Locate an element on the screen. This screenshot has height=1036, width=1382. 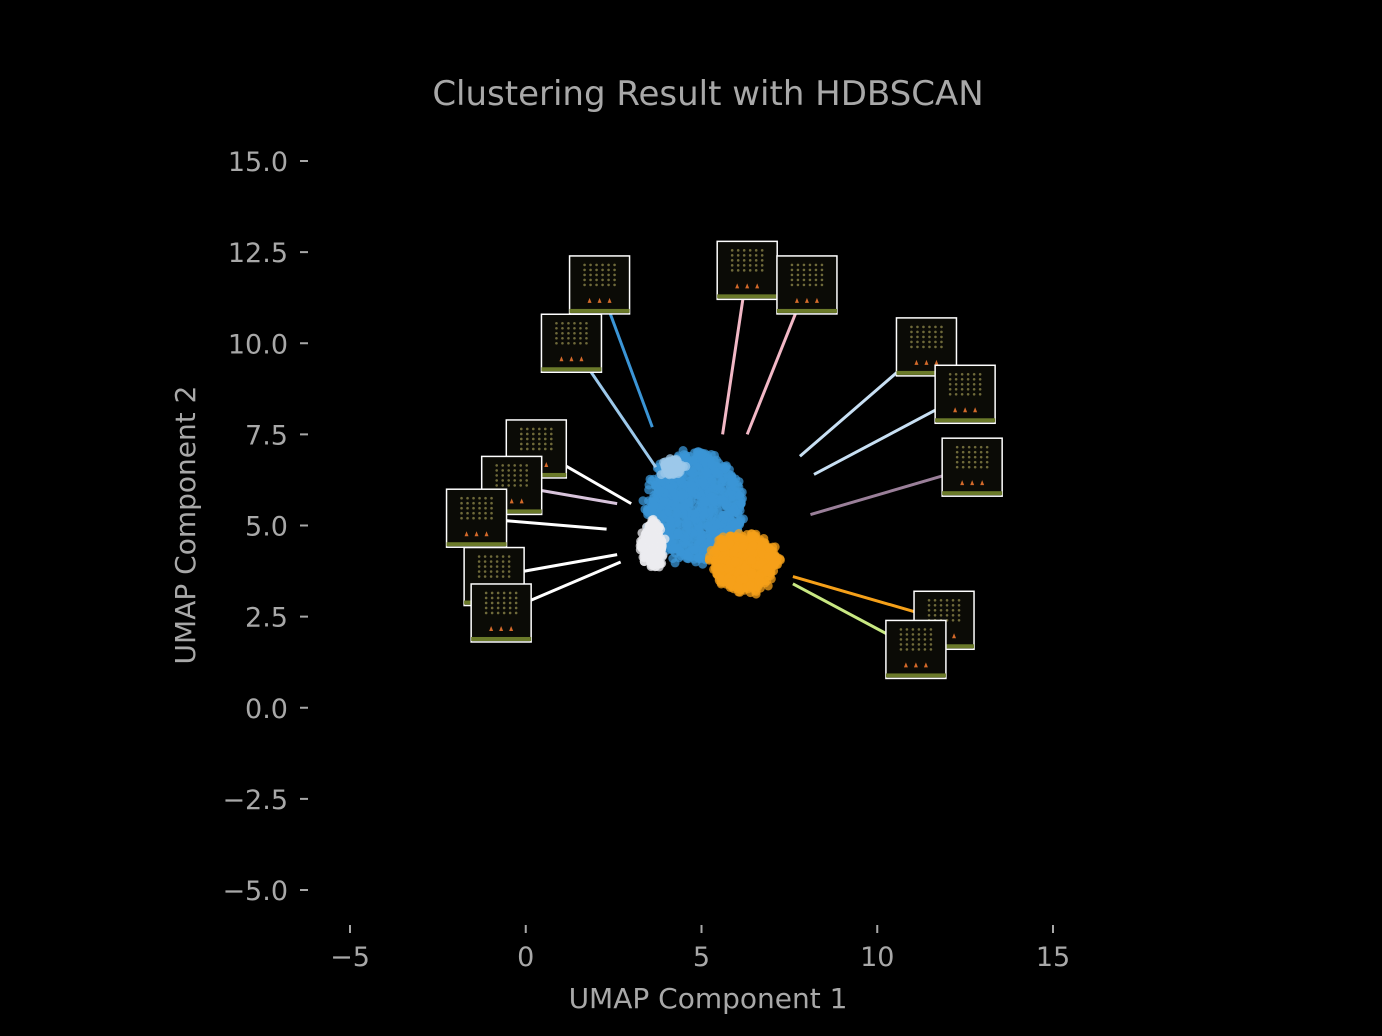
y-tick-label: 7.5 is located at coordinates (266, 435).